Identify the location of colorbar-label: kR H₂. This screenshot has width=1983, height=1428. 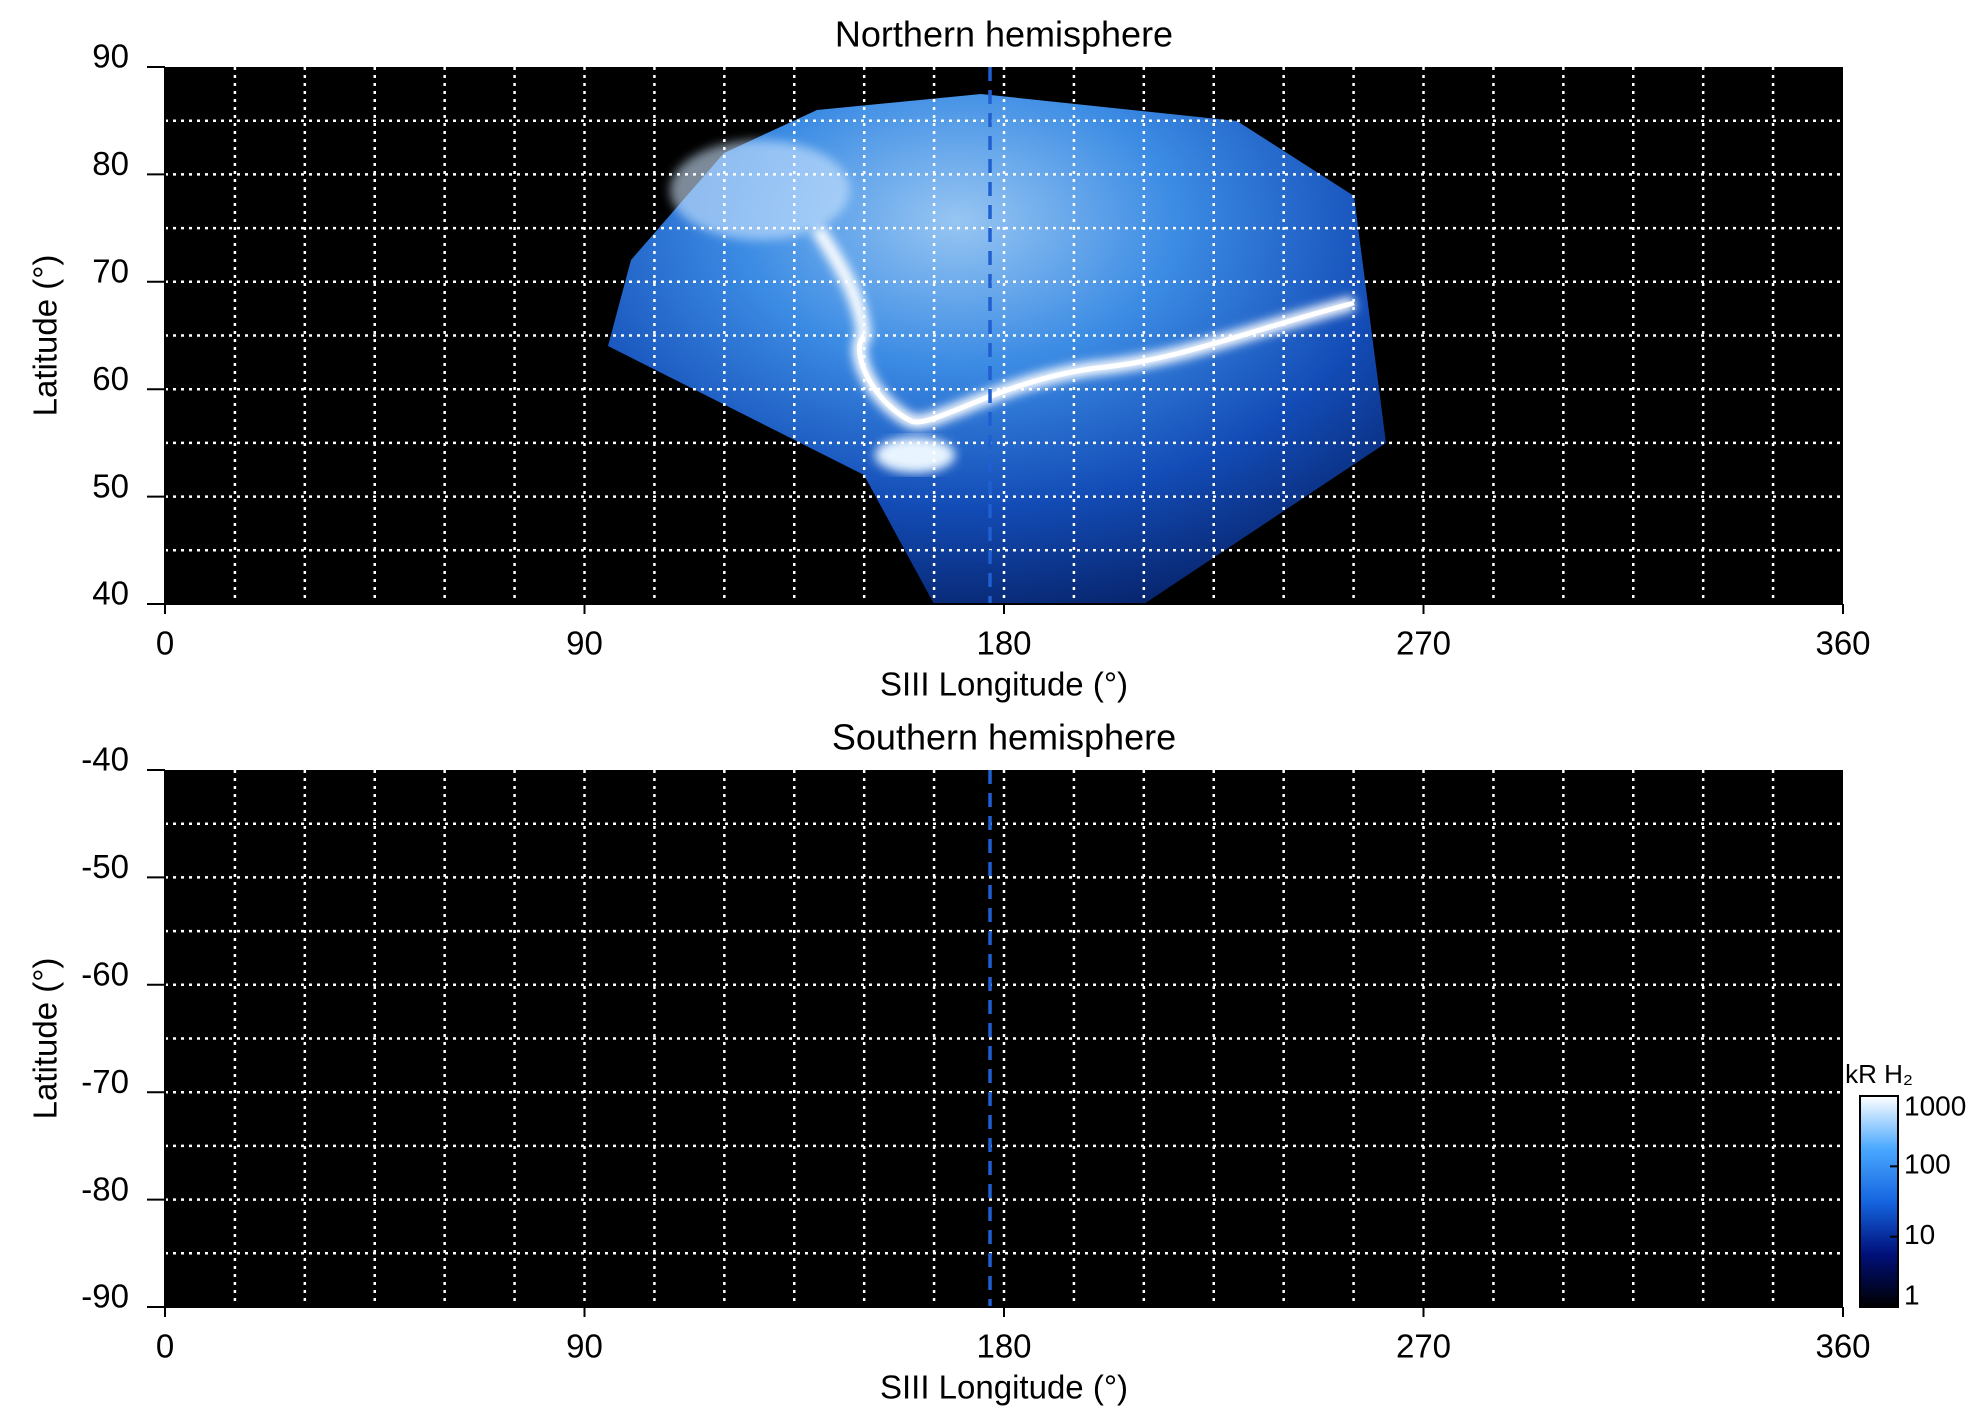
(1879, 1074).